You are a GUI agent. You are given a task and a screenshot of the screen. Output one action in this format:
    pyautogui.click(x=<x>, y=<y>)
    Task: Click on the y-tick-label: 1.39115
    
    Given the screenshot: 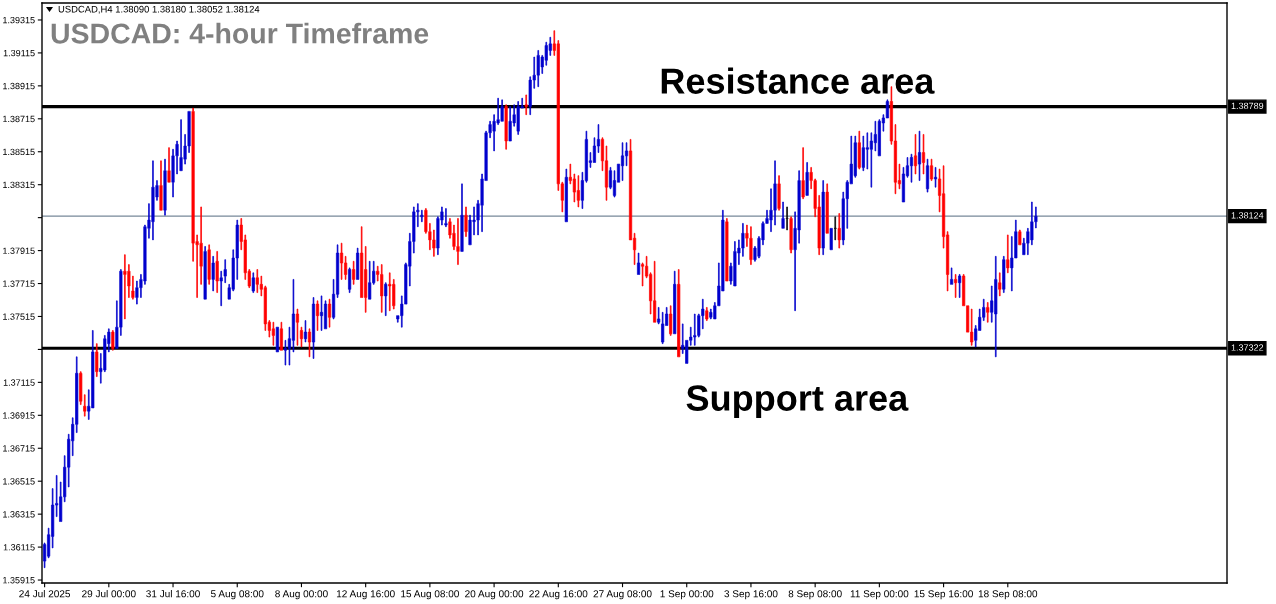 What is the action you would take?
    pyautogui.click(x=19, y=53)
    